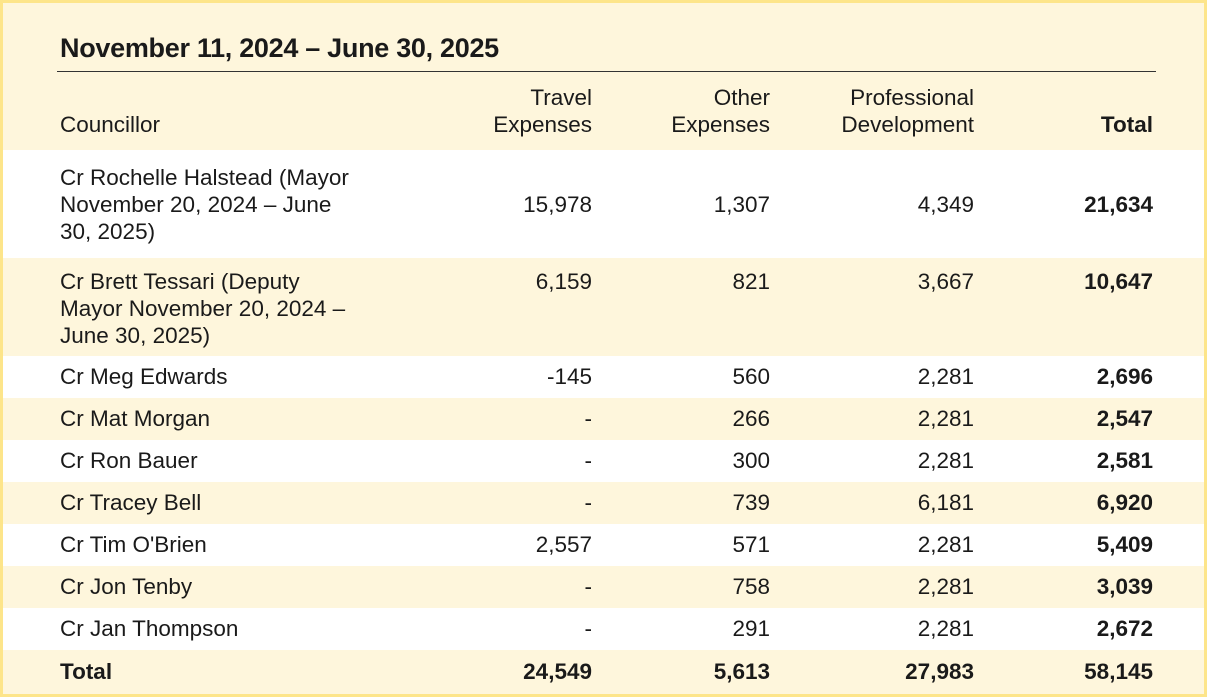 The width and height of the screenshot is (1207, 697). Describe the element at coordinates (1124, 502) in the screenshot. I see `row-total: 6,920` at that location.